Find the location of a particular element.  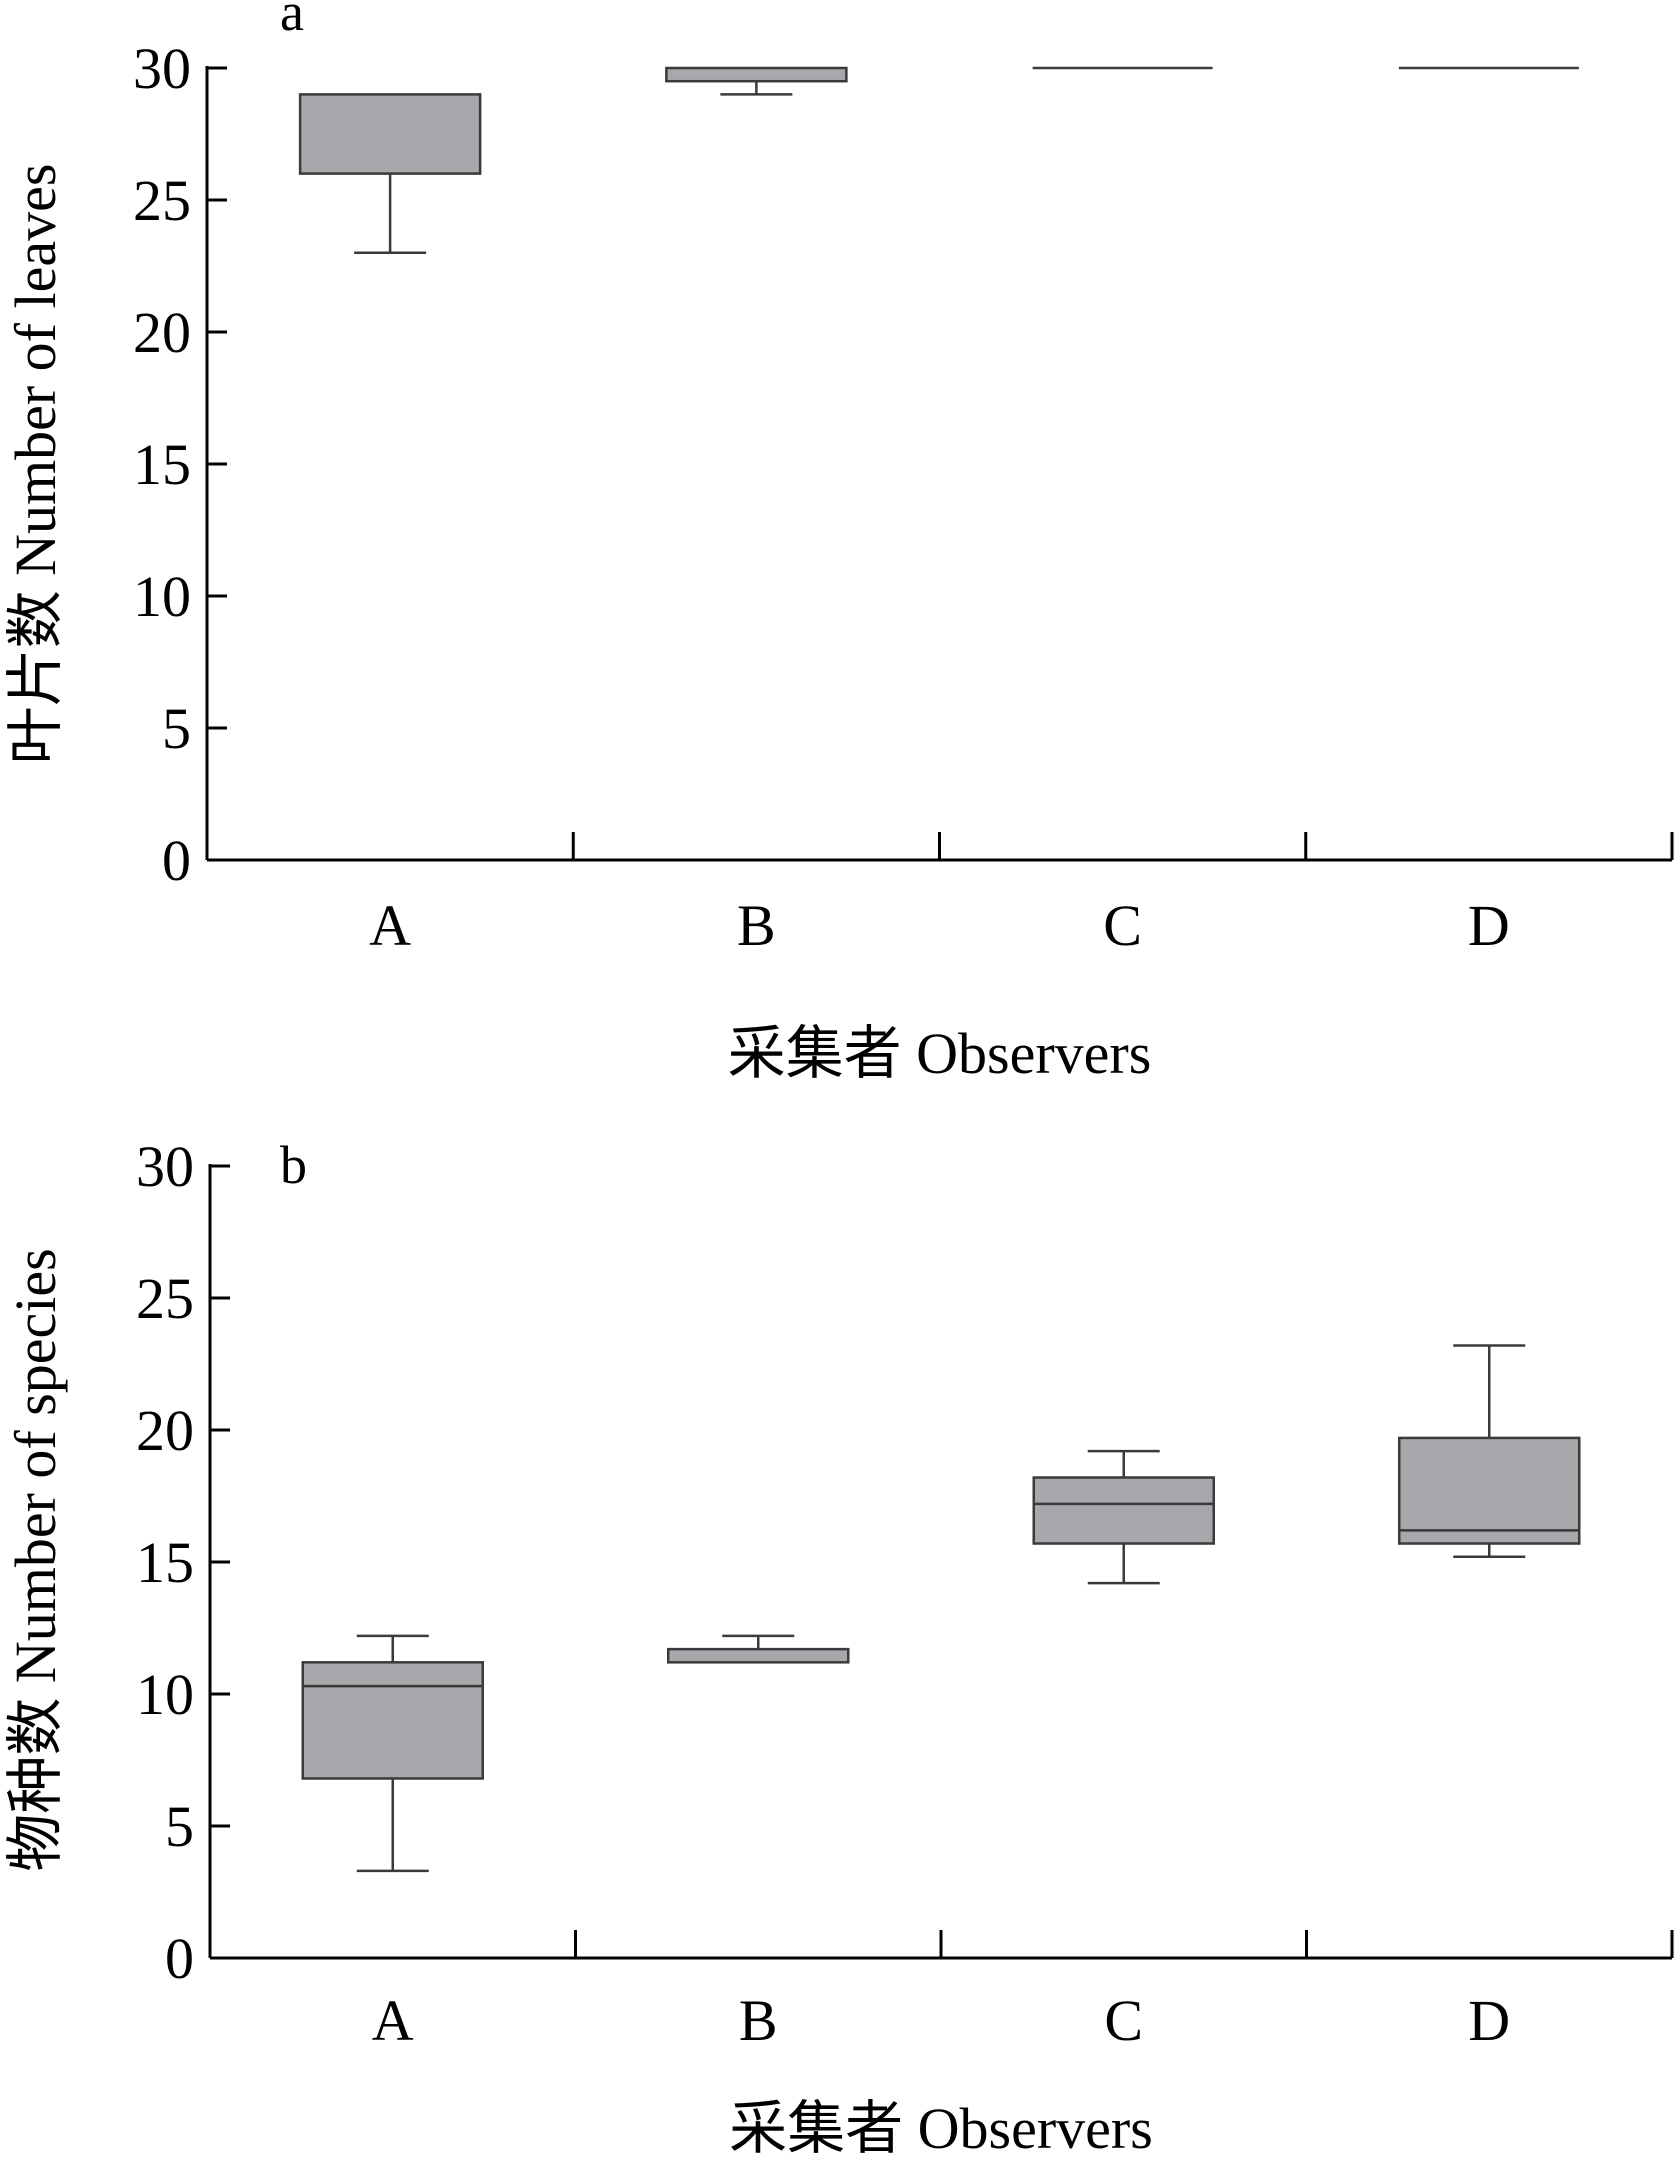

panel-letter: a is located at coordinates (292, 21).